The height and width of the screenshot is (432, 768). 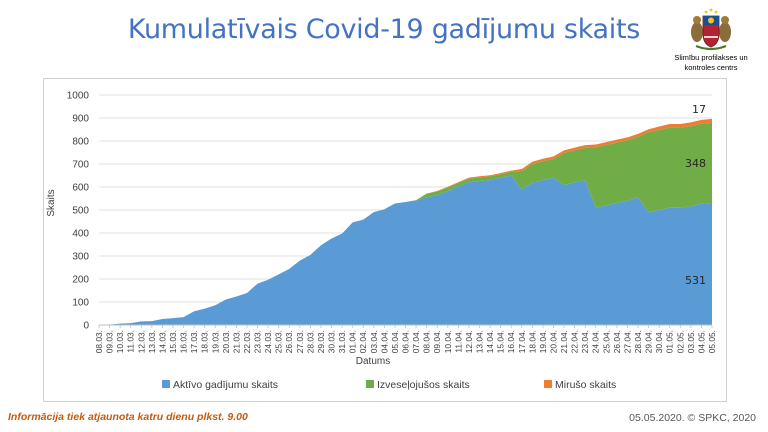 What do you see at coordinates (184, 341) in the screenshot?
I see `x-tick-label: 16.03.` at bounding box center [184, 341].